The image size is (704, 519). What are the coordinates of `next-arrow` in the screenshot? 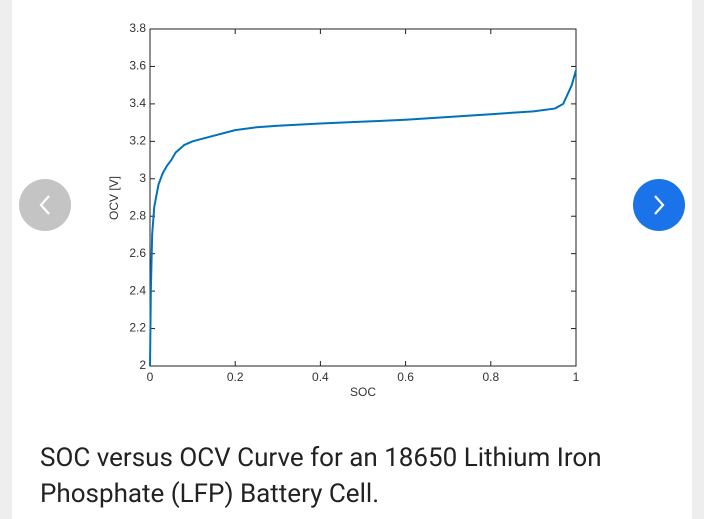 It's located at (659, 205).